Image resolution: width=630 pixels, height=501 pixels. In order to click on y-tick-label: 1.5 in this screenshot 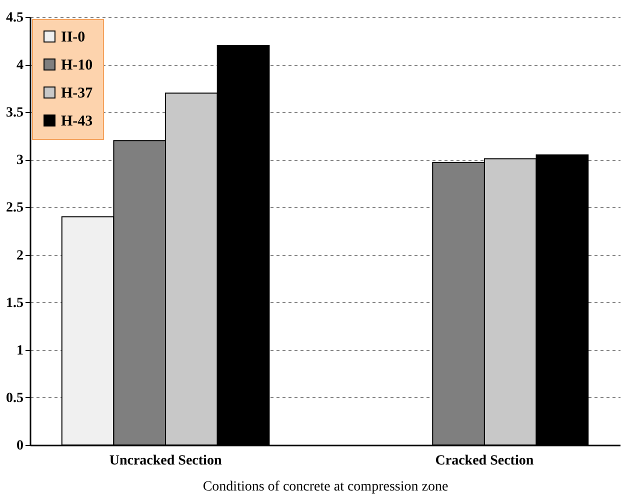, I will do `click(15, 303)`.